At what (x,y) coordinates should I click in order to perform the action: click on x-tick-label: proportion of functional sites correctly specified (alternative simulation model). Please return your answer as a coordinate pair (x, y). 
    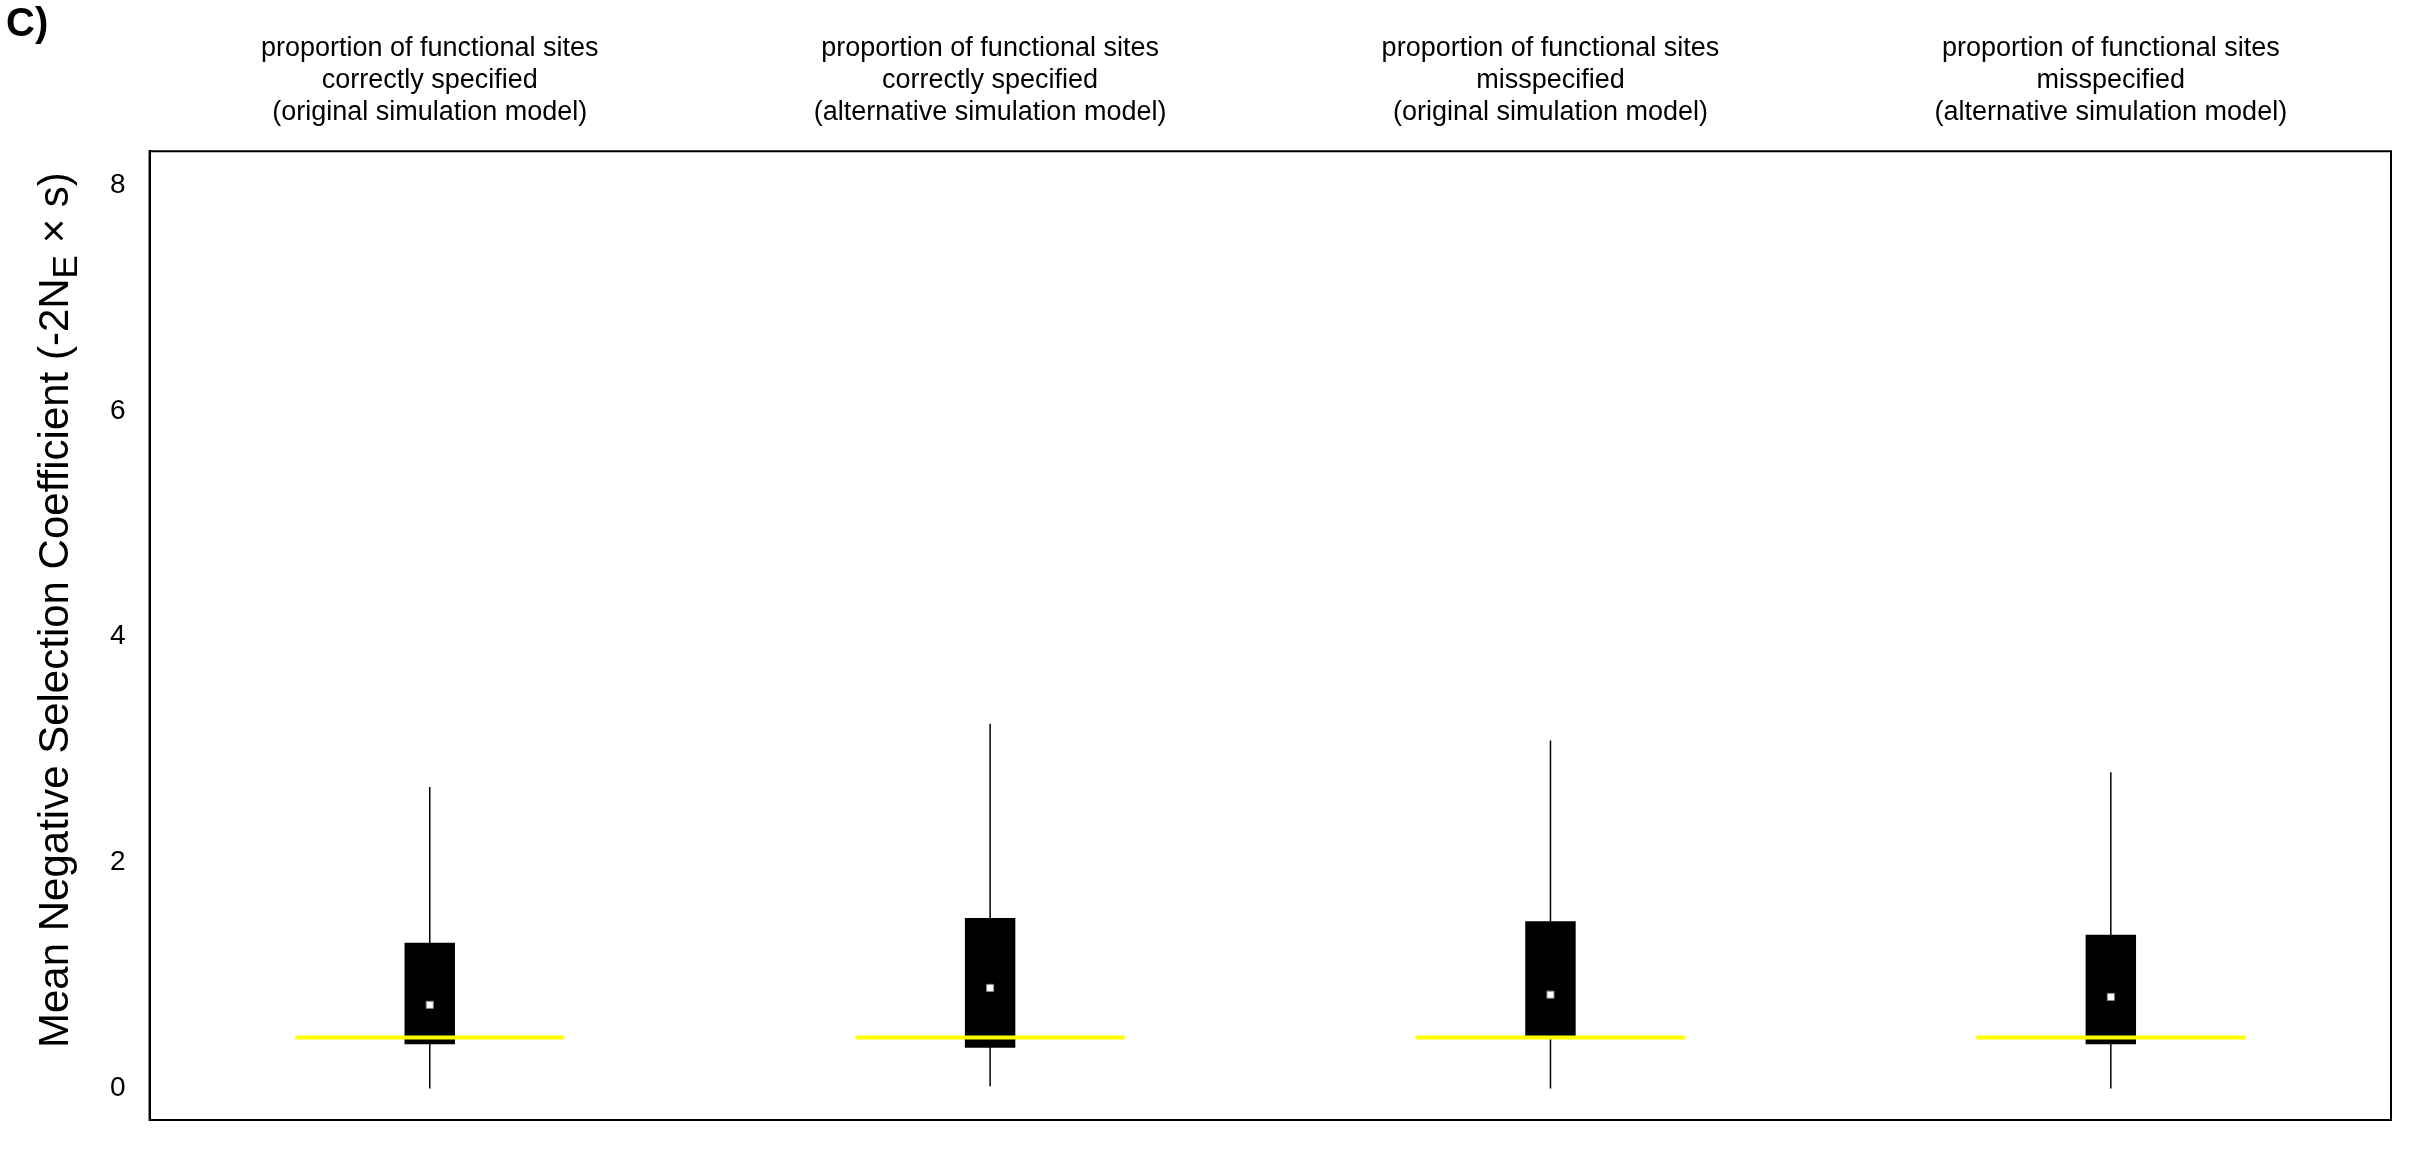
    Looking at the image, I should click on (990, 79).